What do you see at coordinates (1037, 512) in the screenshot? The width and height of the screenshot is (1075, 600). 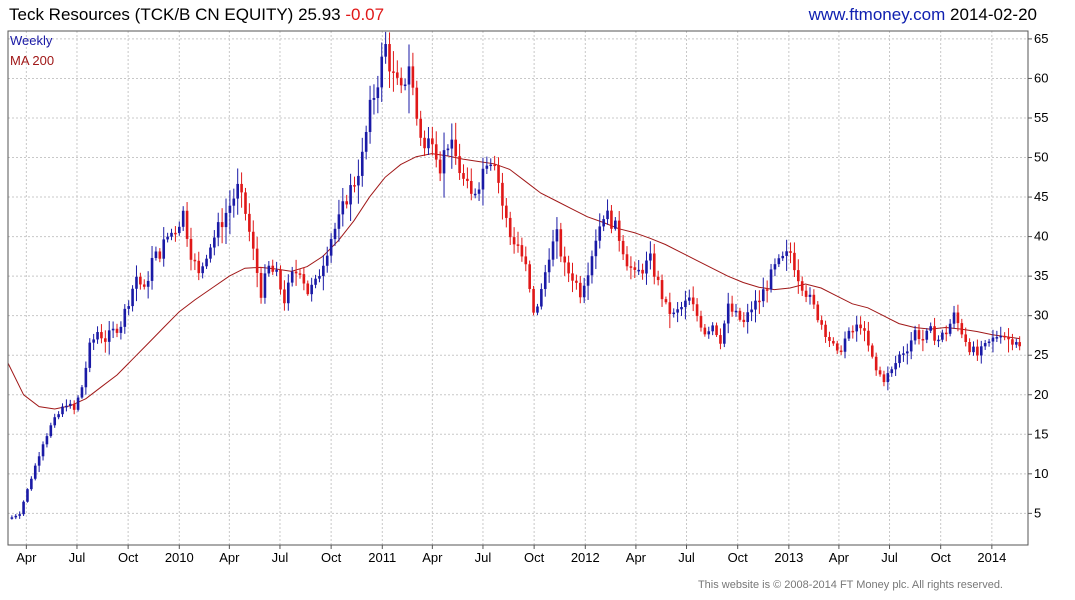 I see `y-tick-label: 5` at bounding box center [1037, 512].